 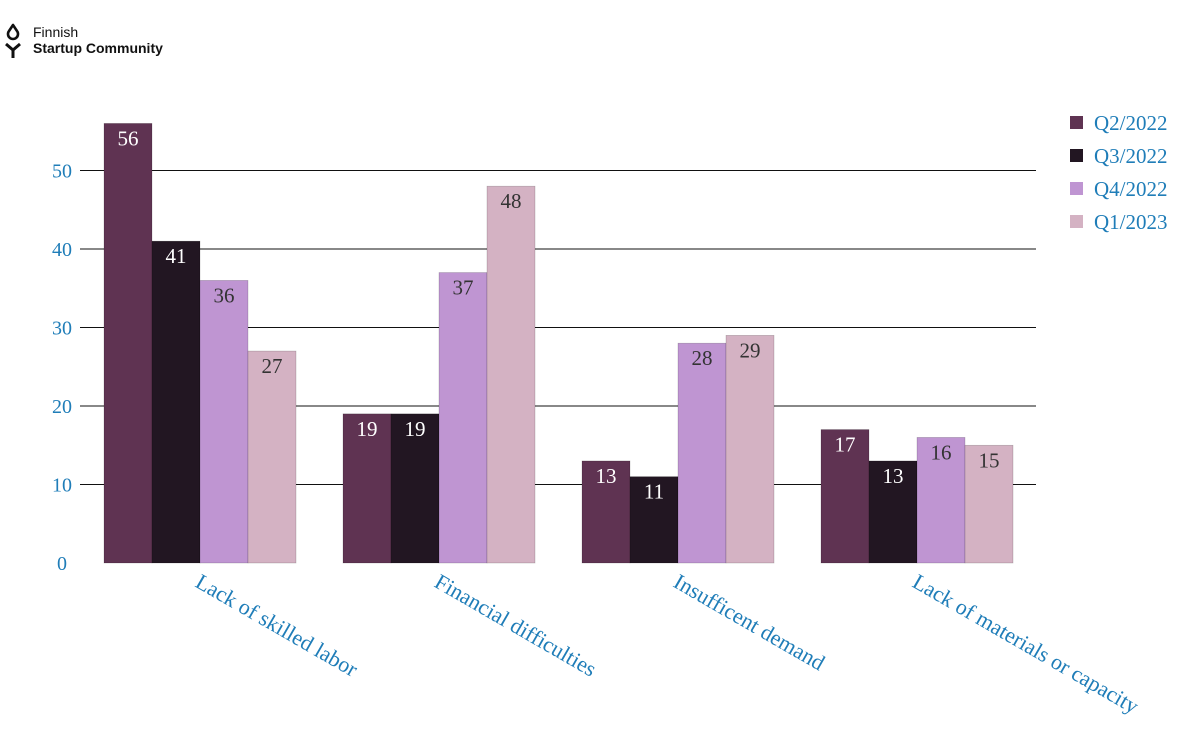 I want to click on y-tick-label: 20, so click(x=62, y=407).